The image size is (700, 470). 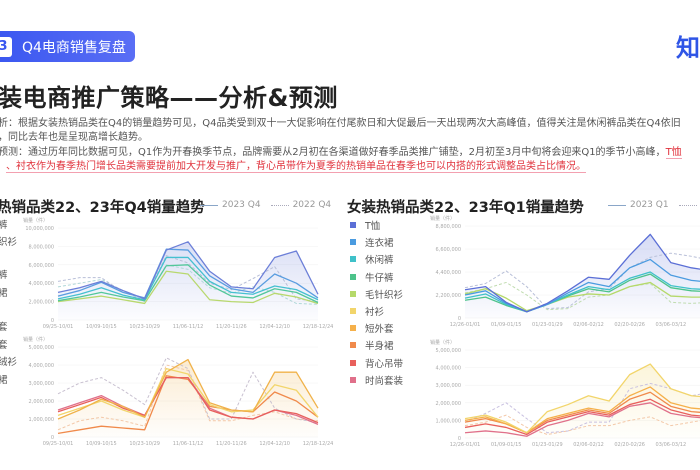 I want to click on y-tick-label: 5,000,000, so click(x=448, y=351).